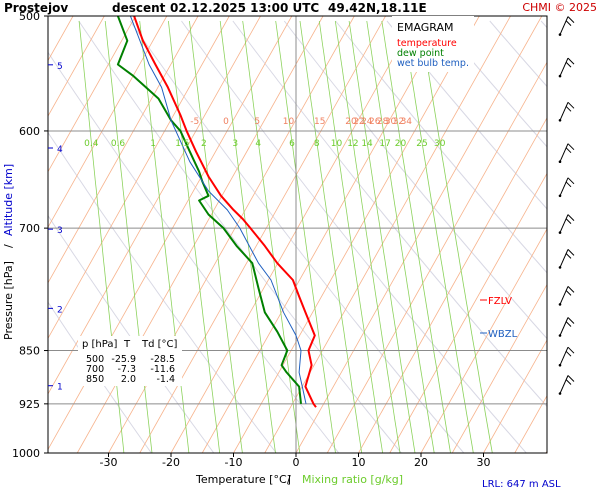  What do you see at coordinates (171, 462) in the screenshot?
I see `temperature-tick-label: -20` at bounding box center [171, 462].